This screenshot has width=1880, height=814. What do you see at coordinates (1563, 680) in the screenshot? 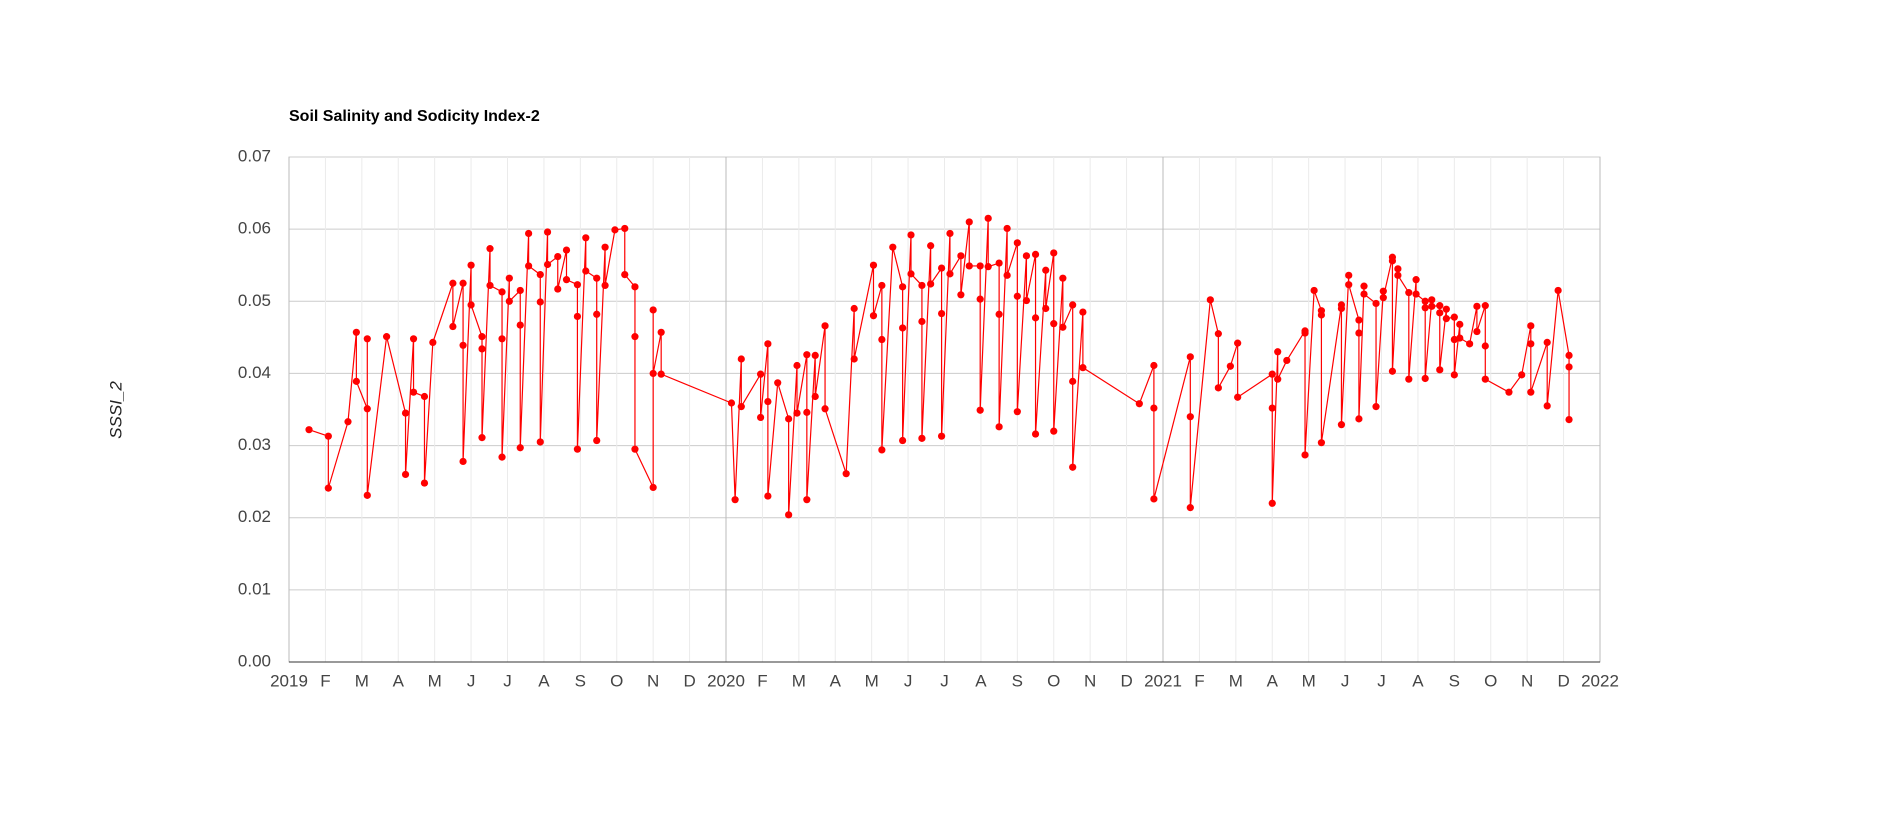
I see `x-tick-label: D` at bounding box center [1563, 680].